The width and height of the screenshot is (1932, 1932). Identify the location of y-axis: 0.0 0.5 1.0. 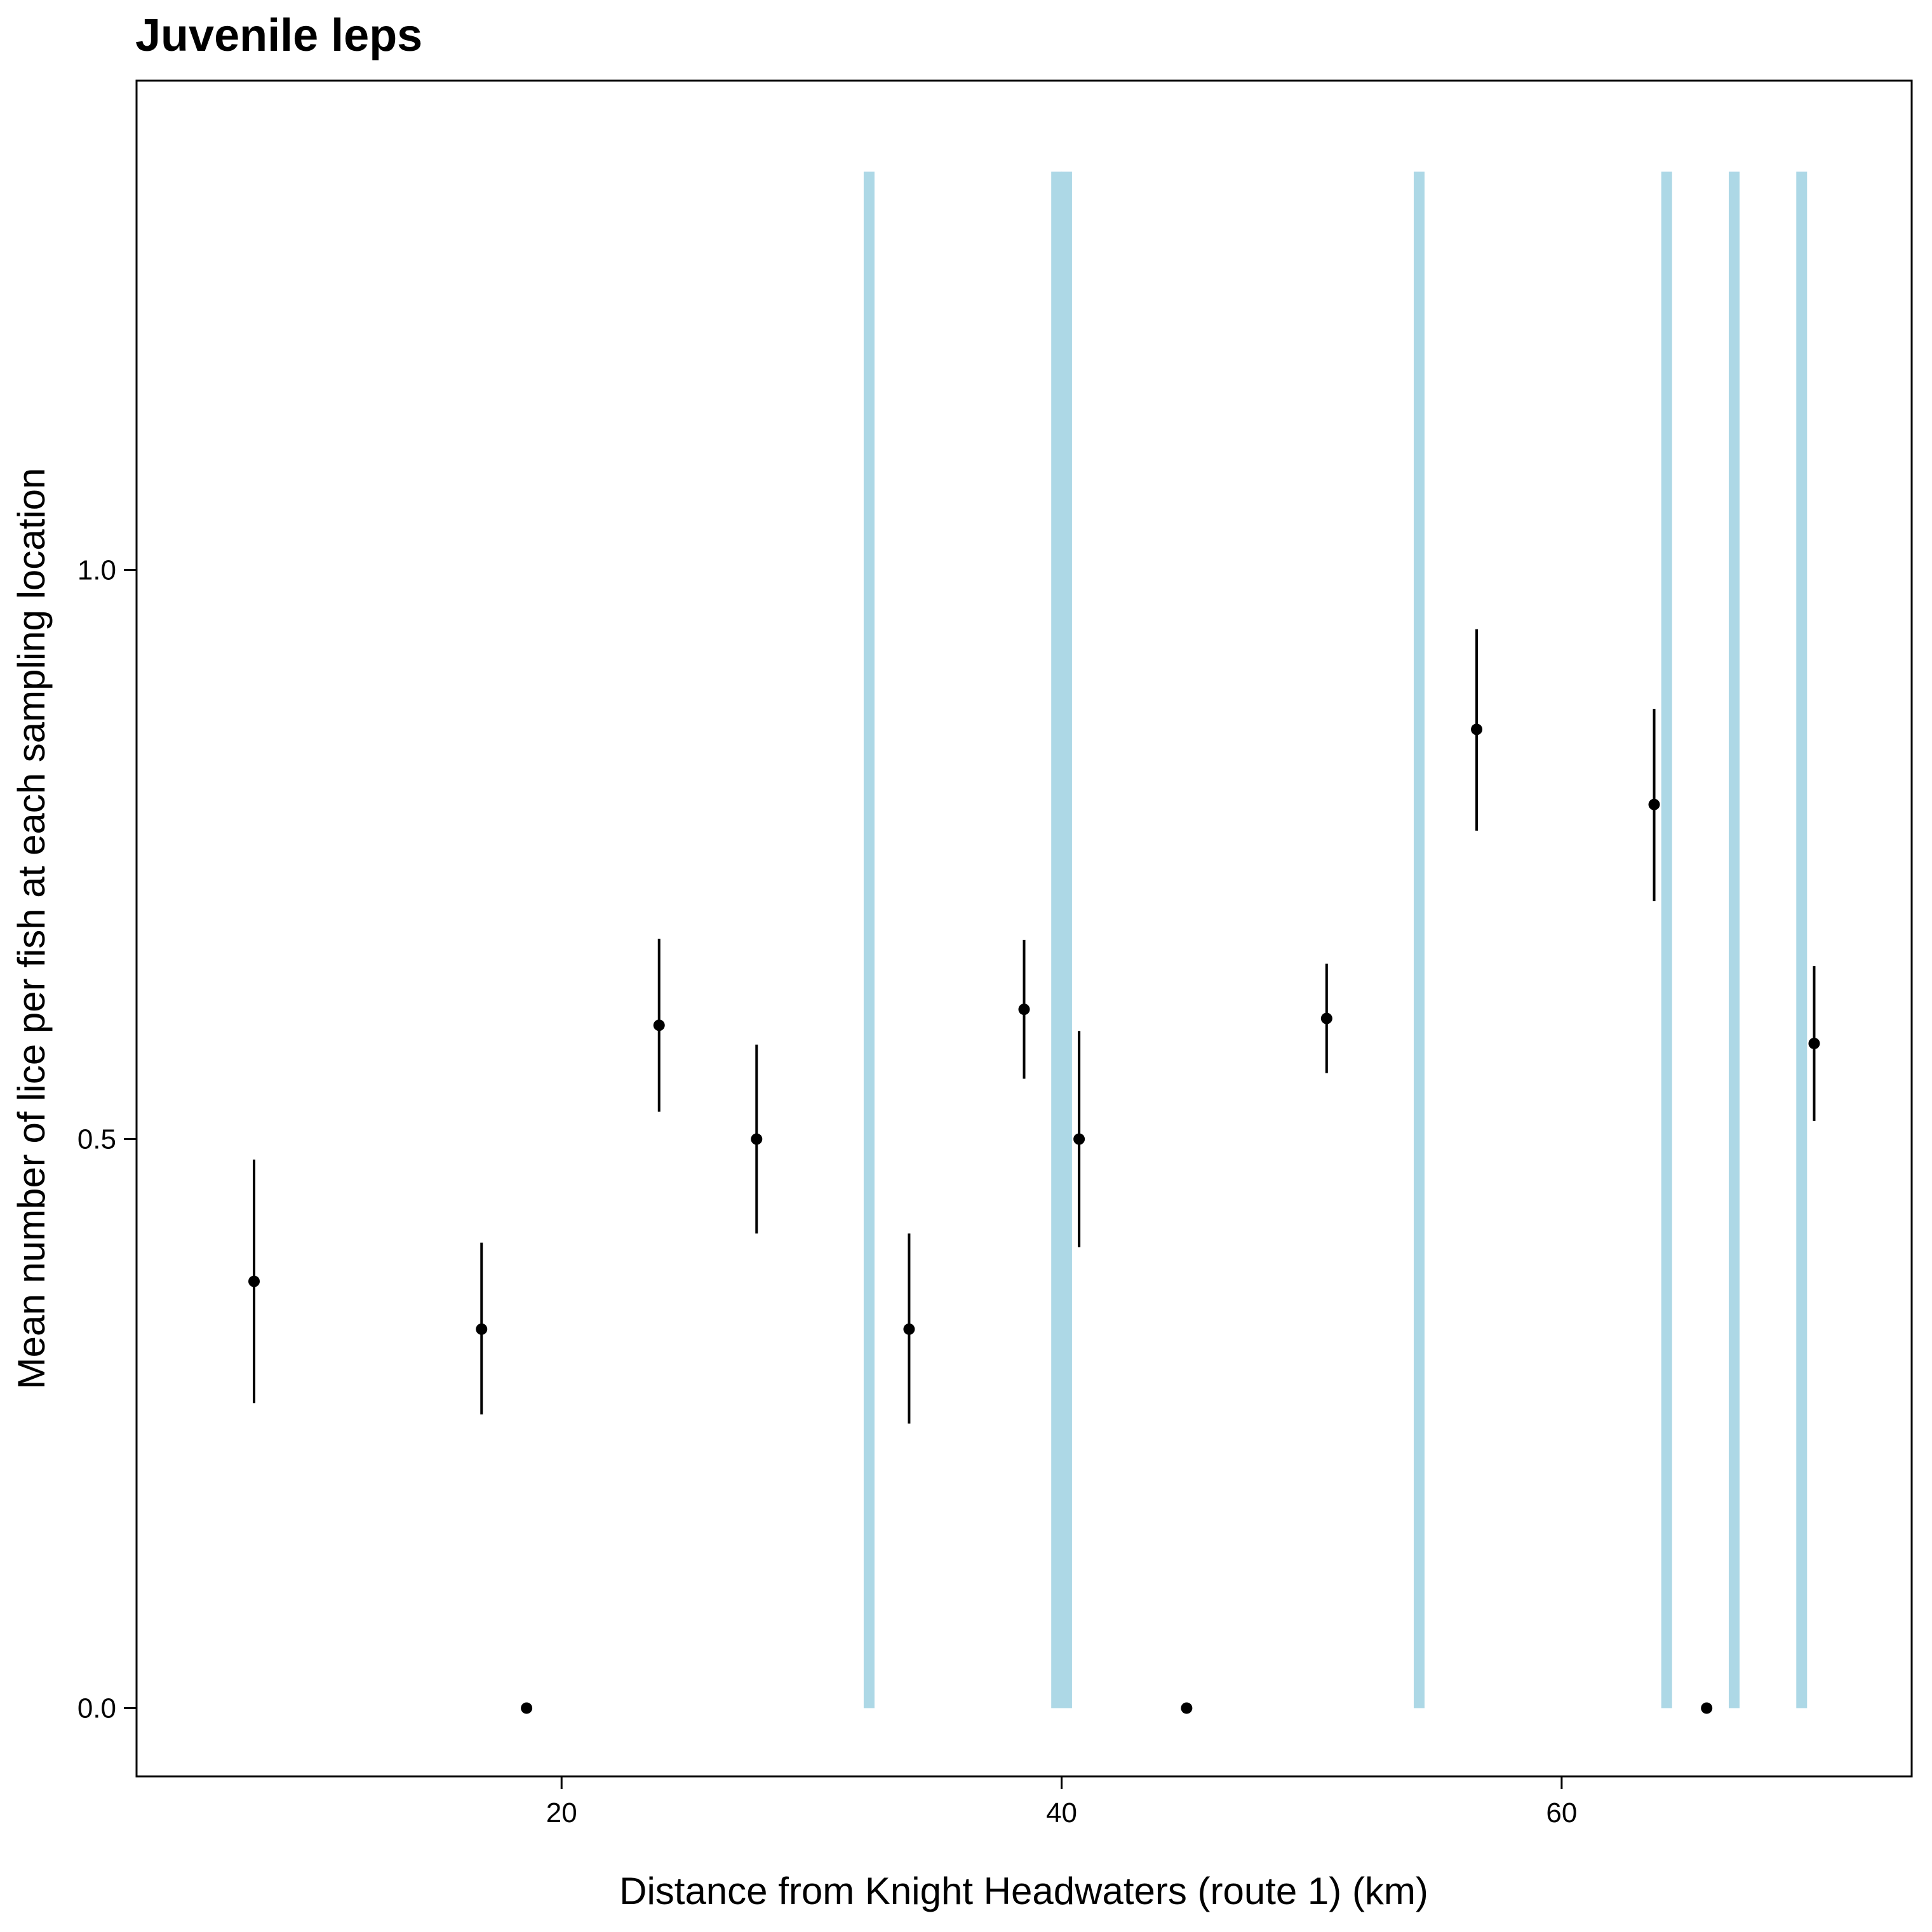
(107, 1139).